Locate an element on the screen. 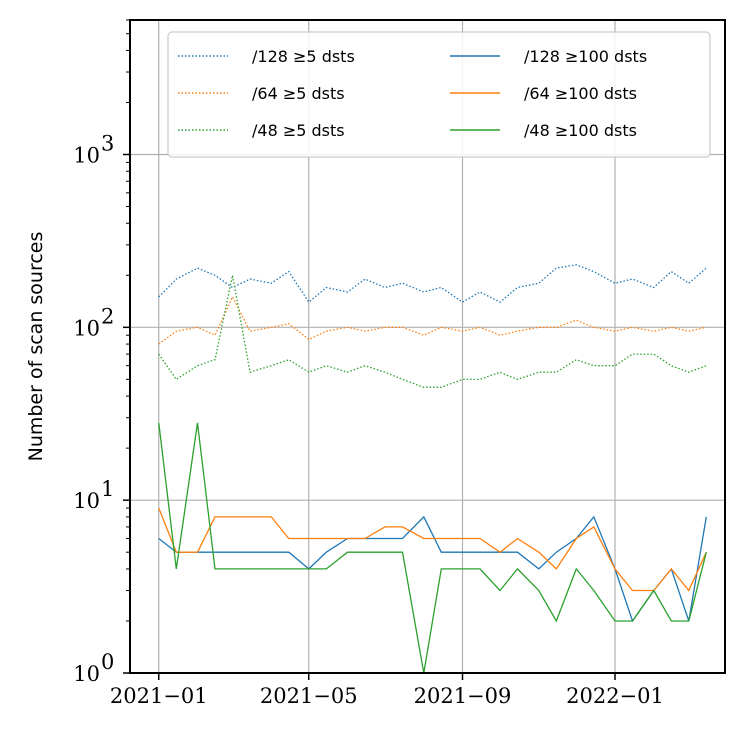  legend-label: /48 ≥100 dsts is located at coordinates (580, 130).